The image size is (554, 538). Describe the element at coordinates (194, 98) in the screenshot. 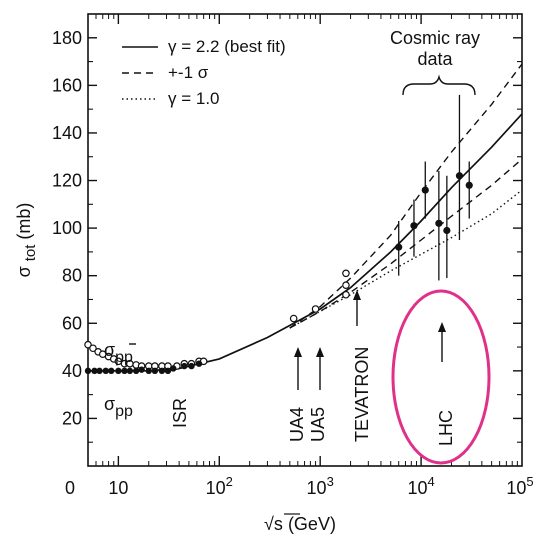

I see `legend-label: γ = 1.0` at that location.